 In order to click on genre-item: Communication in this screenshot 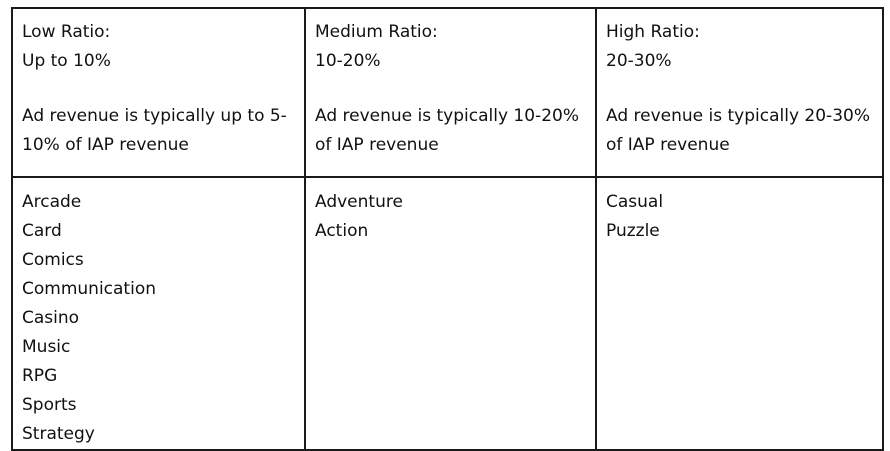, I will do `click(89, 289)`.